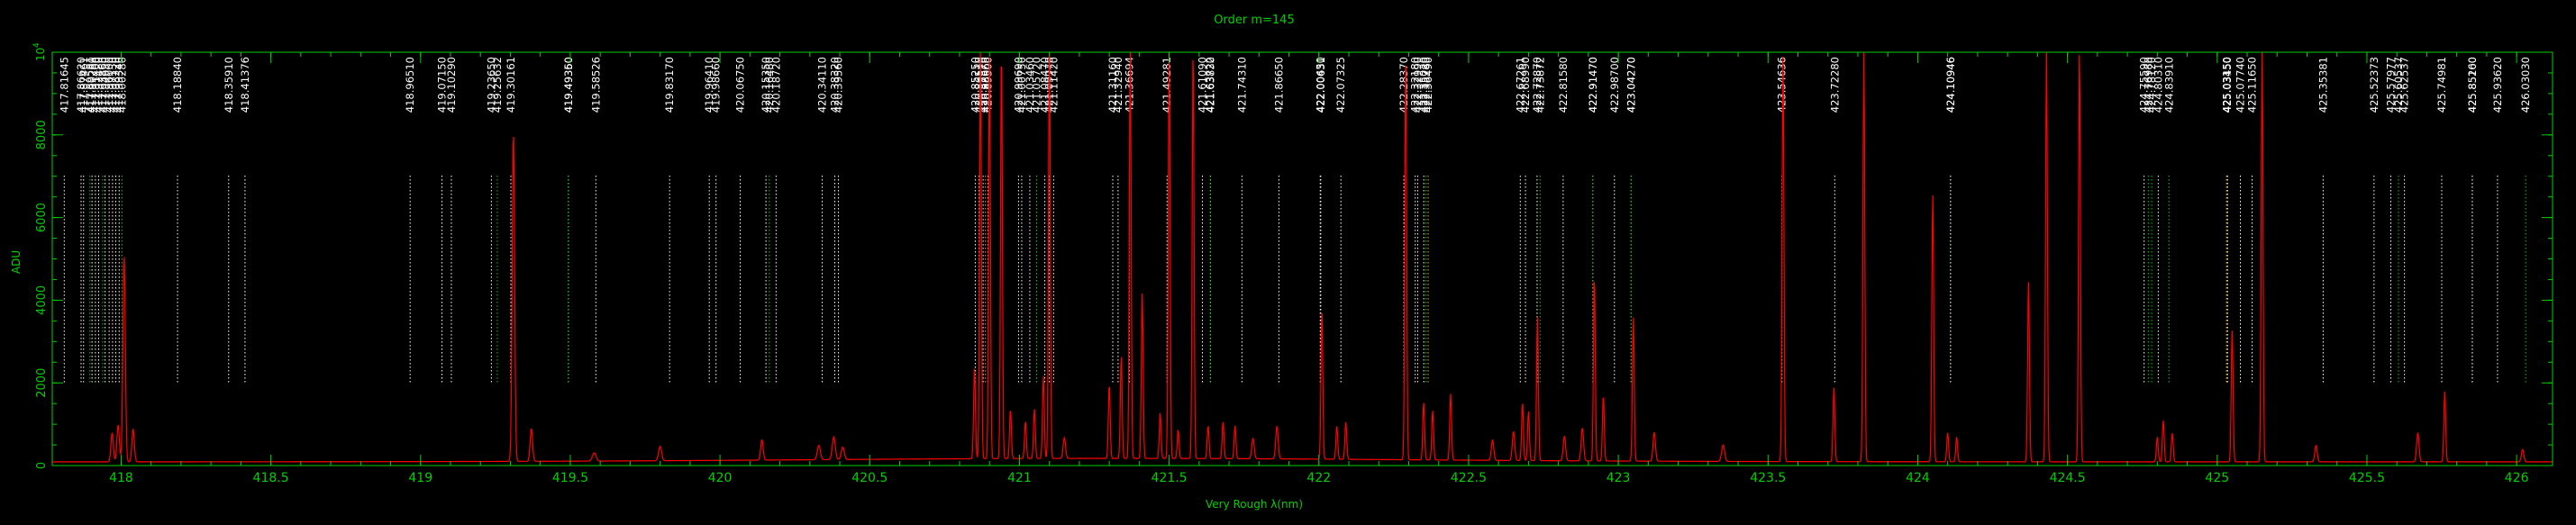 The height and width of the screenshot is (525, 2576). What do you see at coordinates (975, 85) in the screenshot?
I see `line-id-label: 420.85250` at bounding box center [975, 85].